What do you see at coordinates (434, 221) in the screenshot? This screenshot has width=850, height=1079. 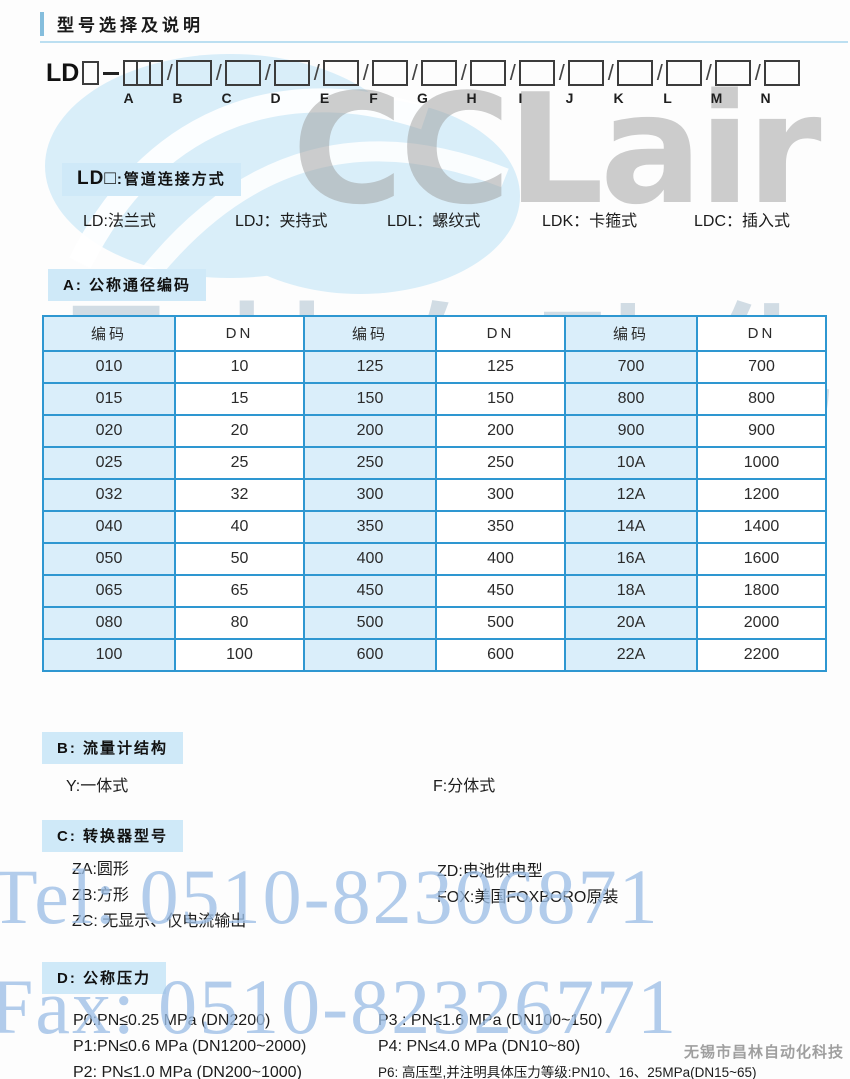 I see `connection-option: LDL：螺纹式` at bounding box center [434, 221].